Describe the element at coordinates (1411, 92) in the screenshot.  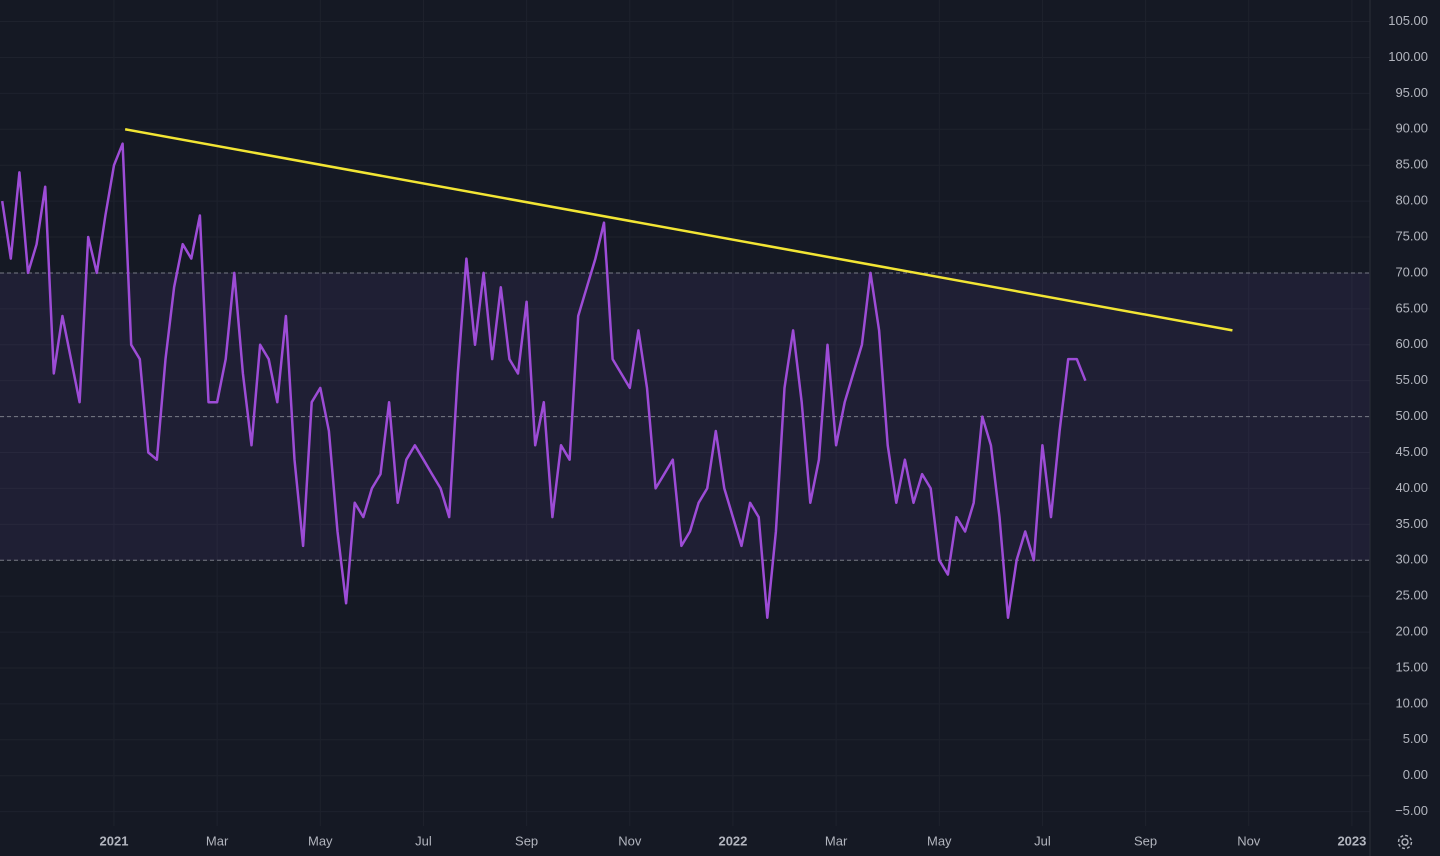
I see `y-tick-label: 95.00` at that location.